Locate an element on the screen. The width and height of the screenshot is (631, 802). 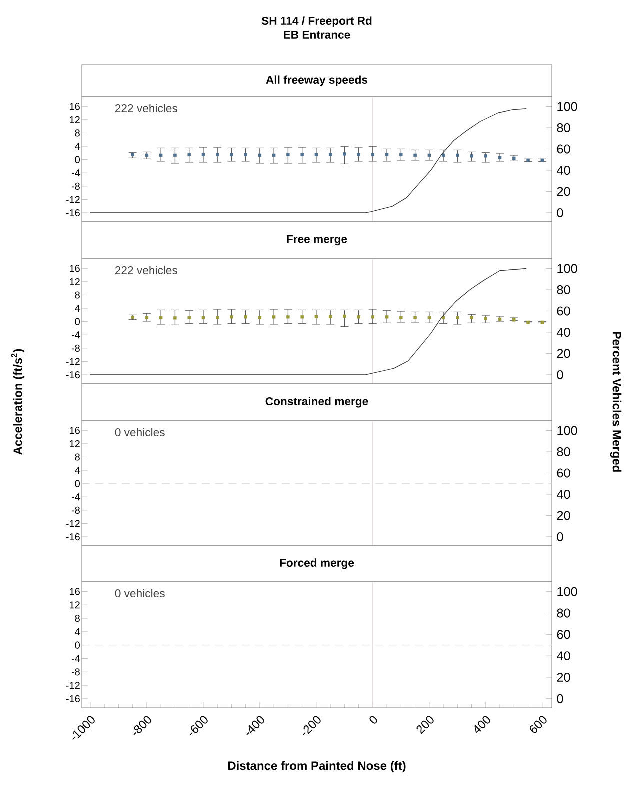
x-tick-label: -200 is located at coordinates (312, 726).